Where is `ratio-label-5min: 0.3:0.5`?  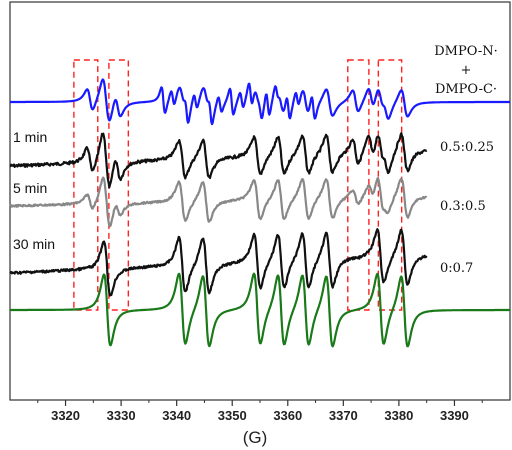
ratio-label-5min: 0.3:0.5 is located at coordinates (463, 206).